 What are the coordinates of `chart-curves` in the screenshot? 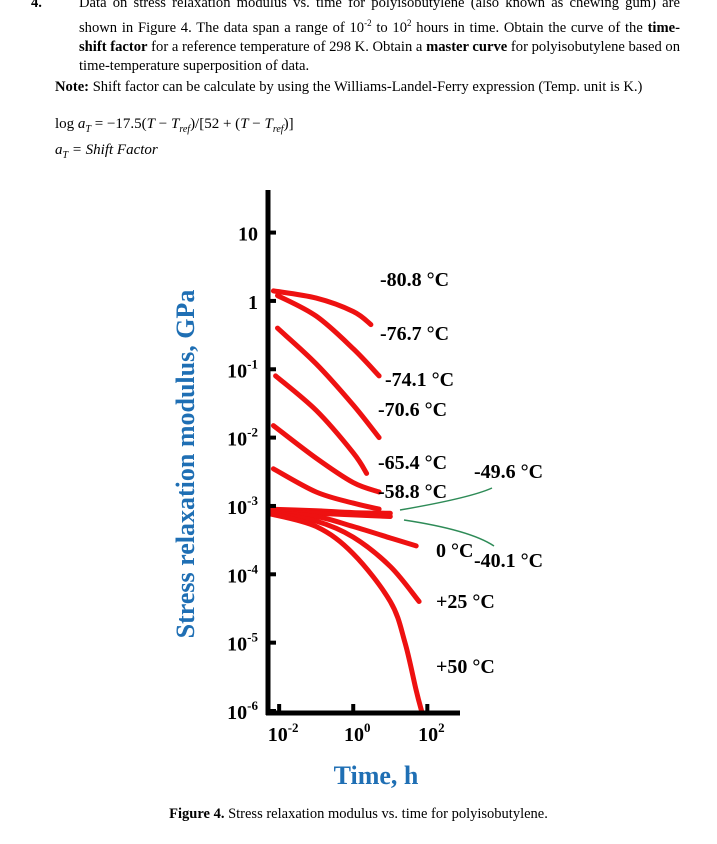 It's located at (345, 501).